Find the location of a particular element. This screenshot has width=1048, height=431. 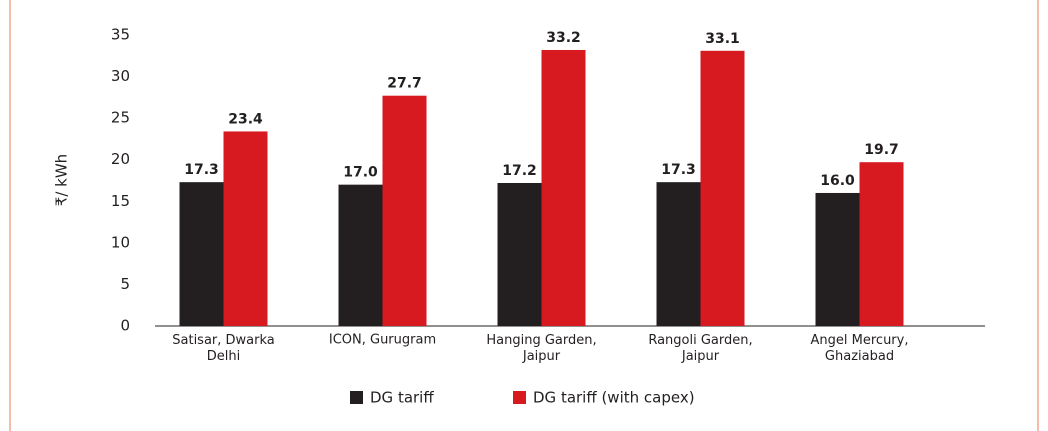

y-tick-label: 15 is located at coordinates (120, 201).